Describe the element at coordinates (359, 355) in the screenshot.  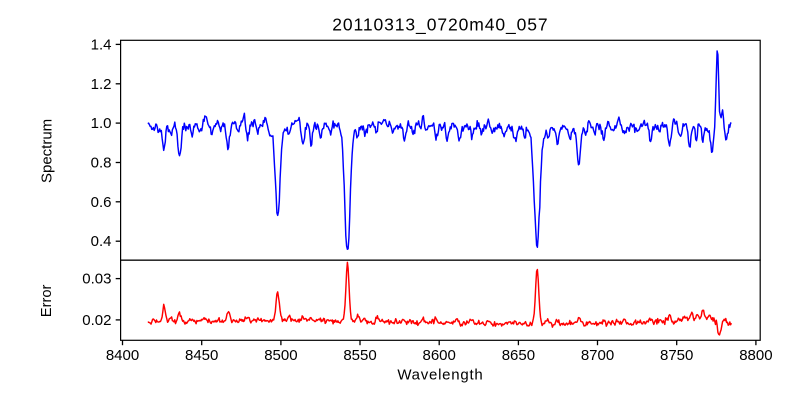
I see `svg-text: 8550` at that location.